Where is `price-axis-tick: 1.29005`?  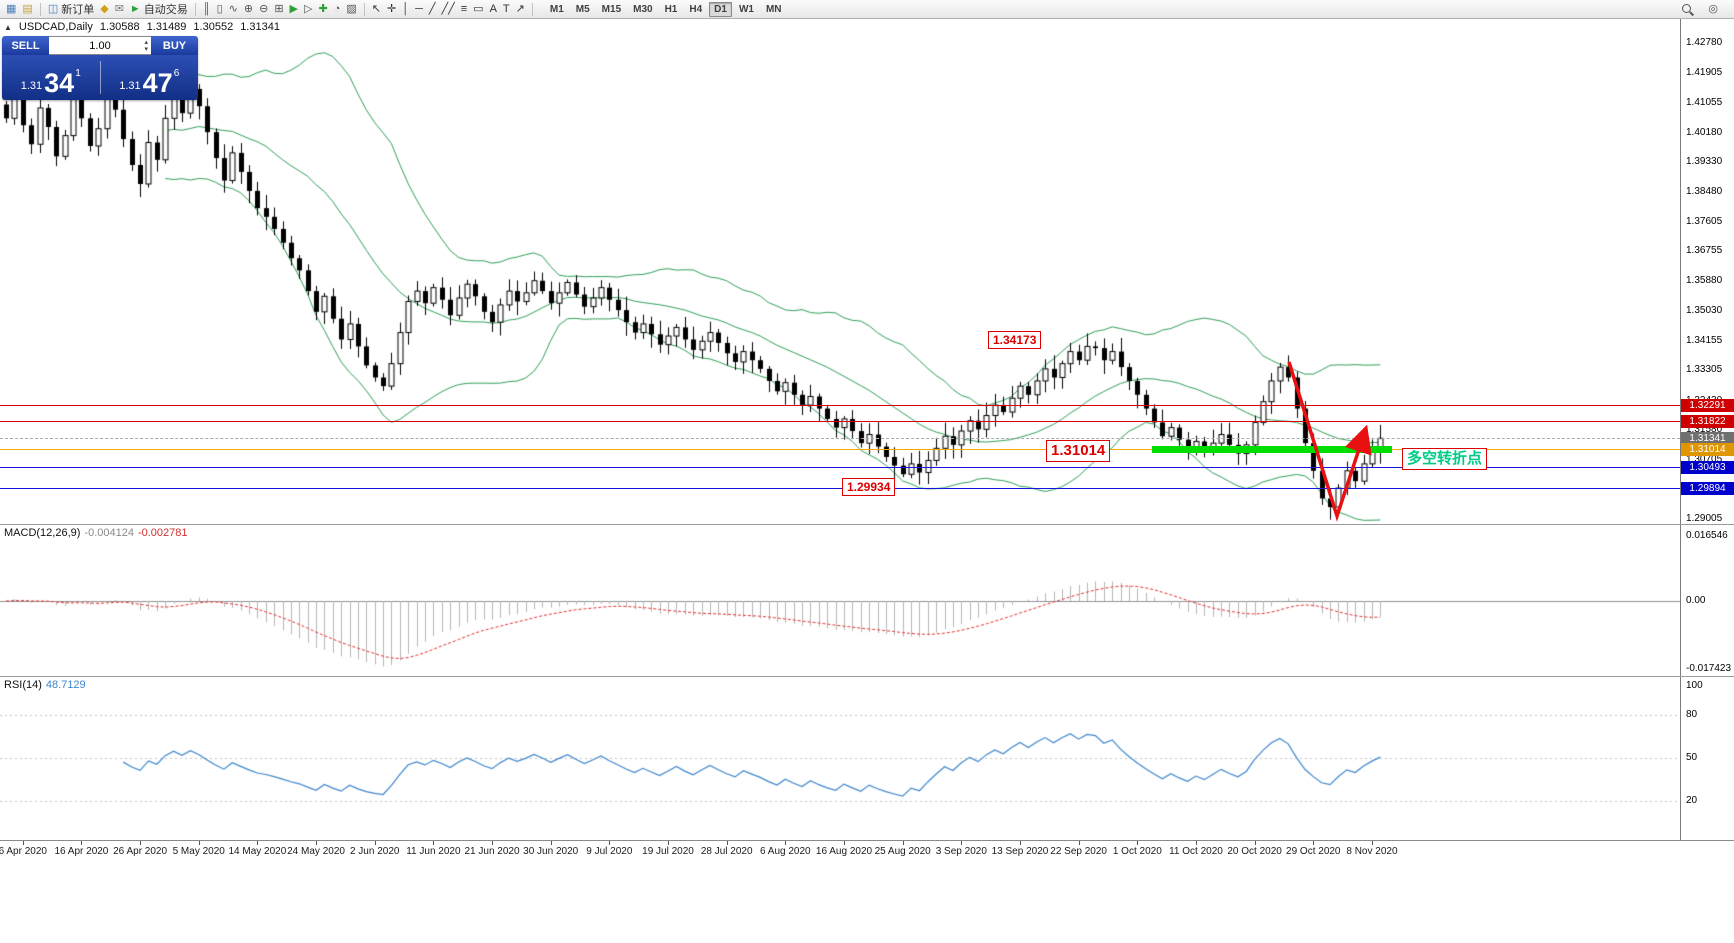
price-axis-tick: 1.29005 is located at coordinates (1704, 518).